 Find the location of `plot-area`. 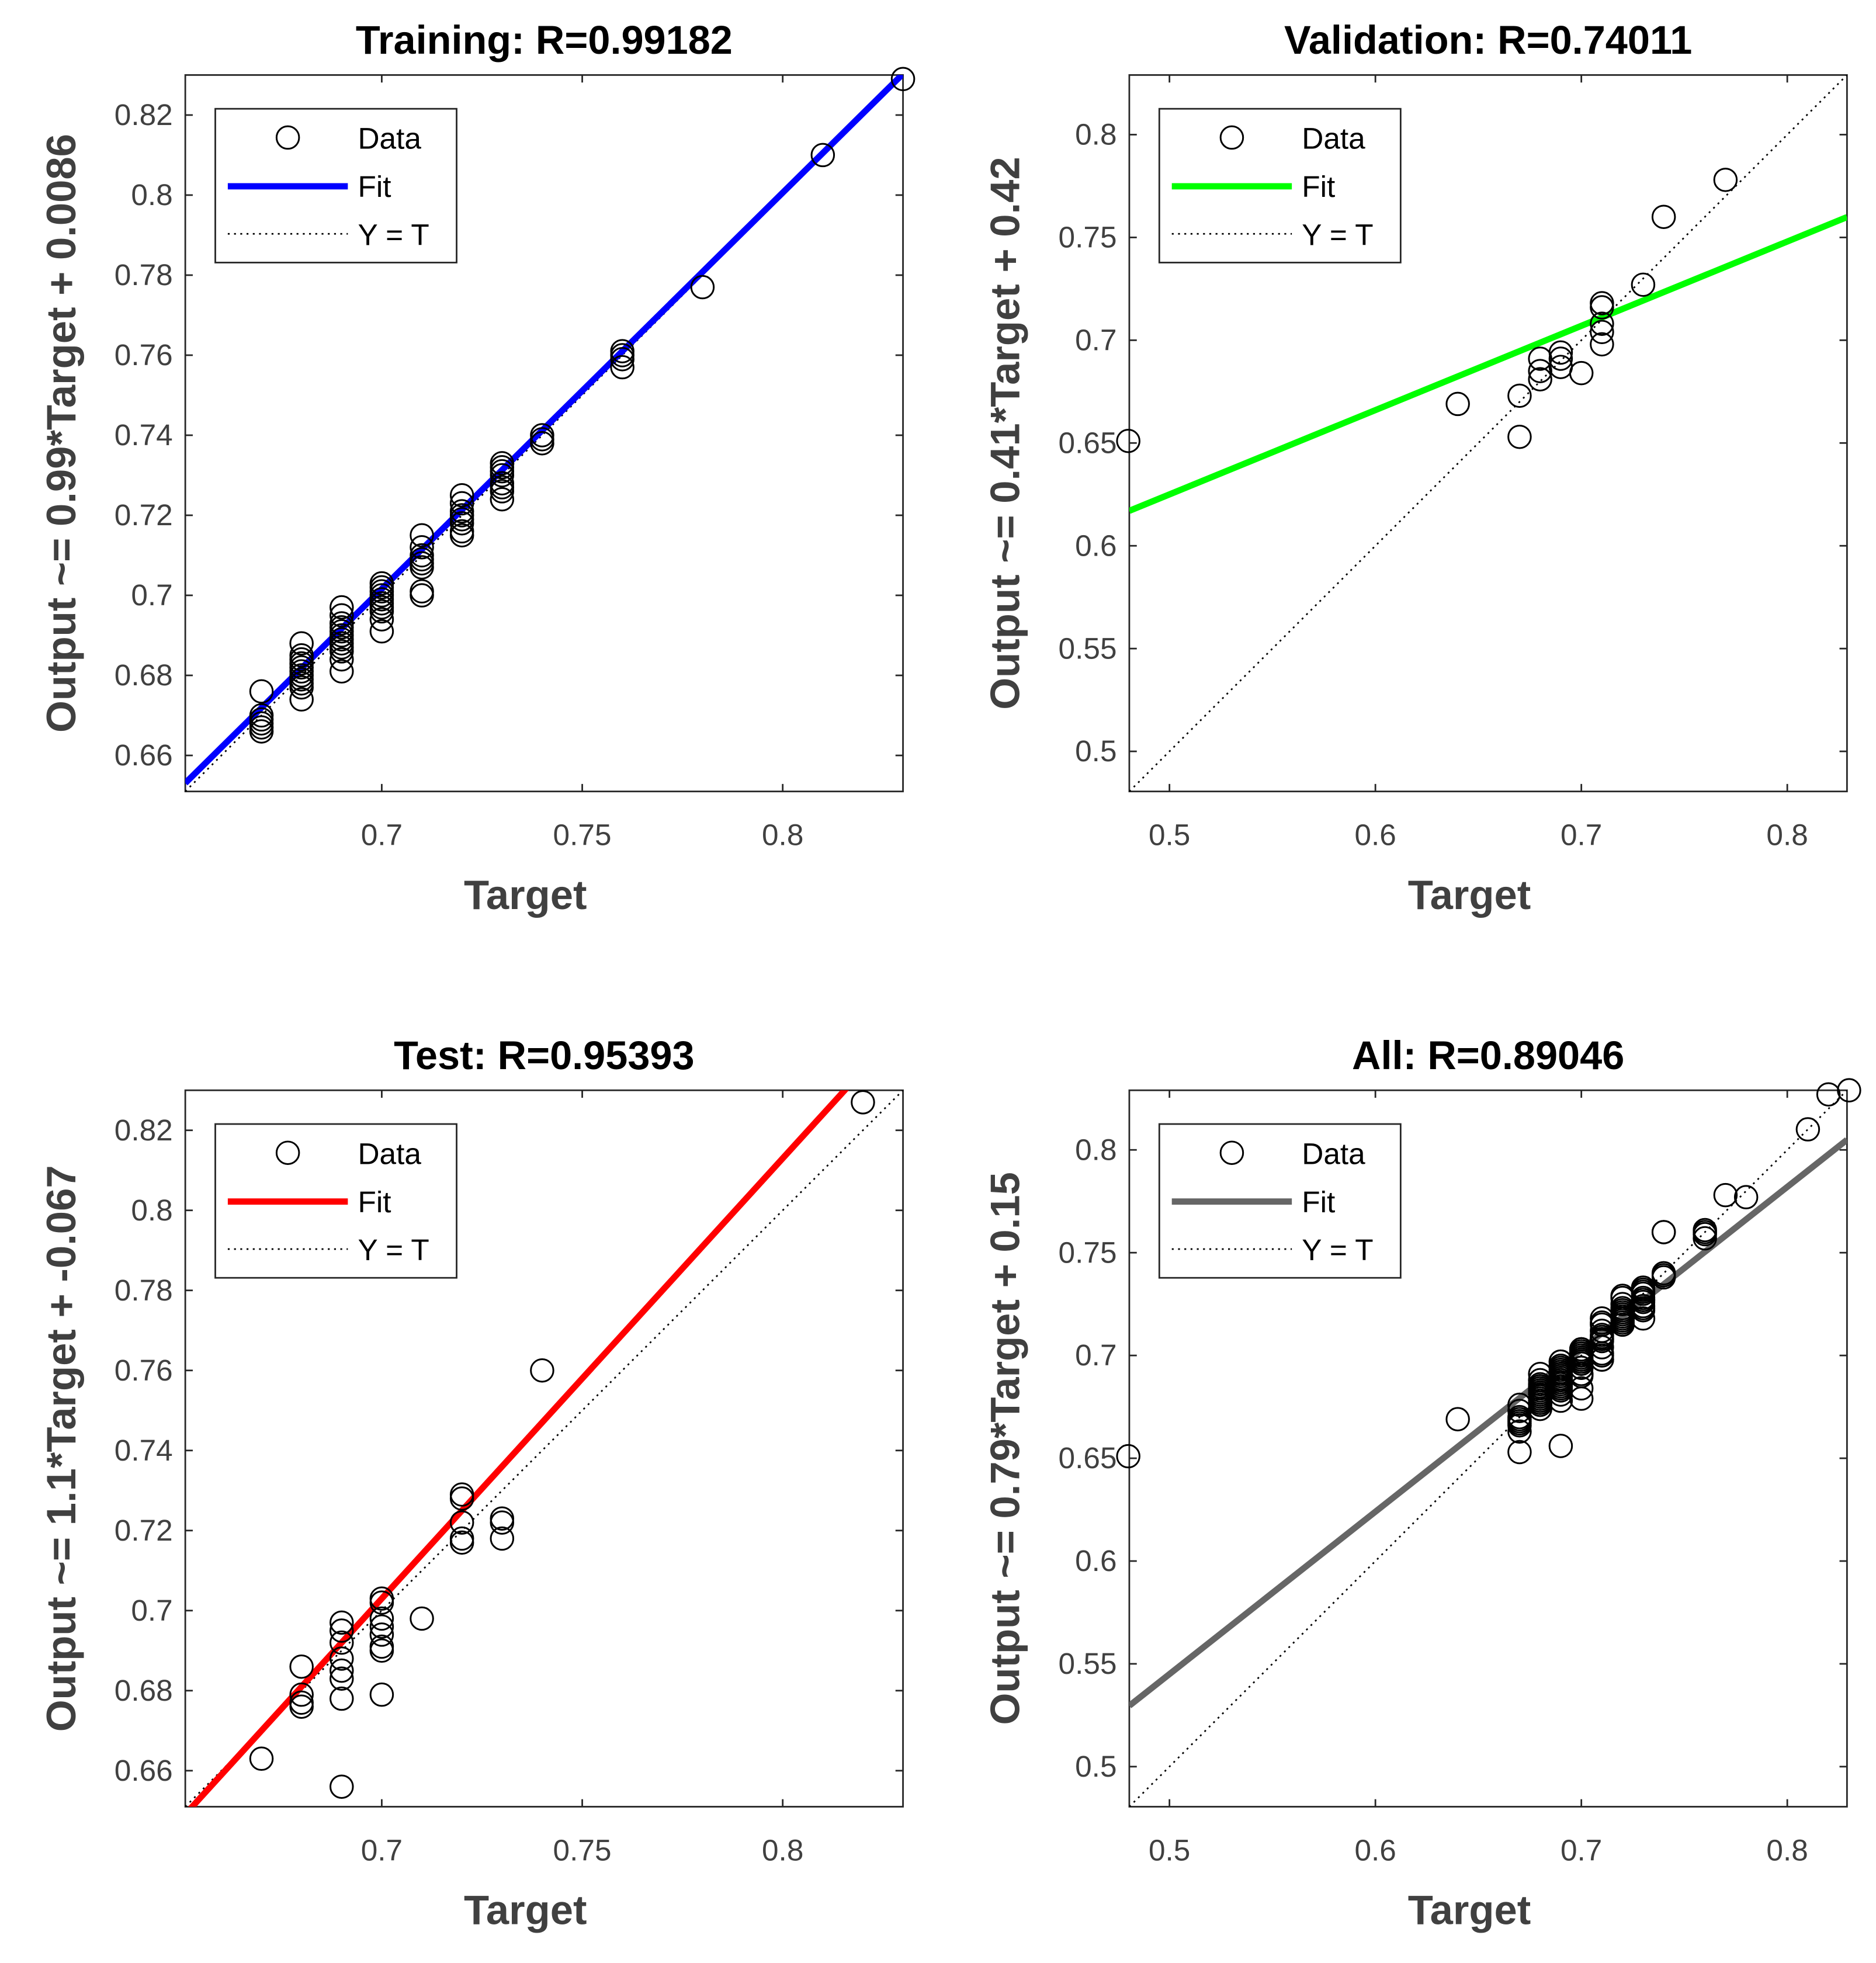

plot-area is located at coordinates (1488, 434).